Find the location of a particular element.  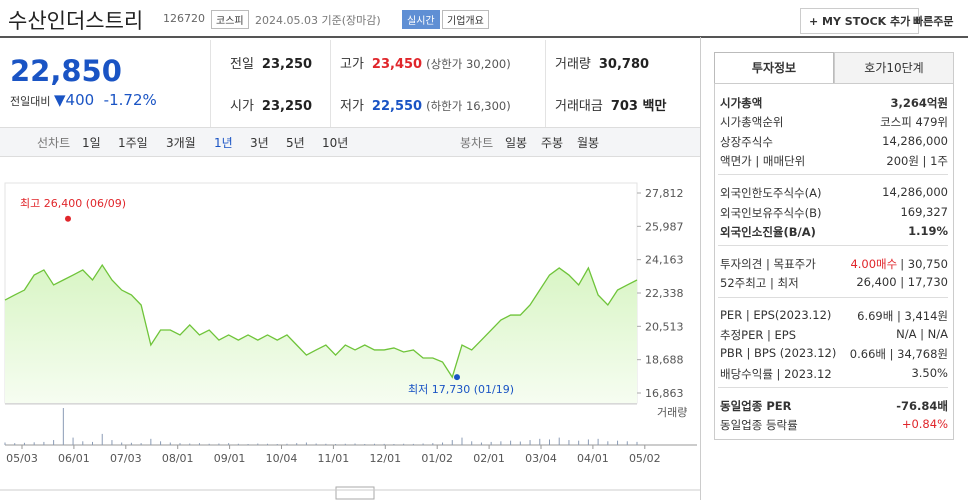

x-tick-label: 05/03 is located at coordinates (22, 458).